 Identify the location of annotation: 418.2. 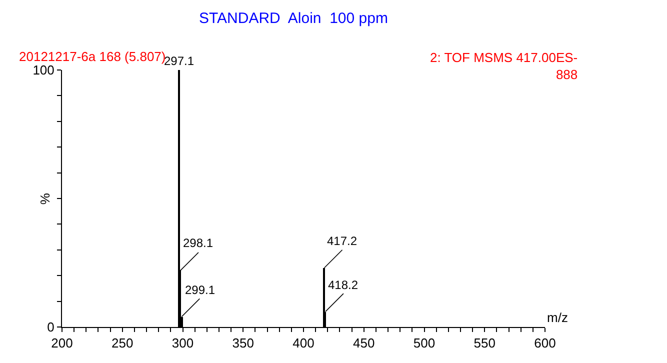
(343, 285).